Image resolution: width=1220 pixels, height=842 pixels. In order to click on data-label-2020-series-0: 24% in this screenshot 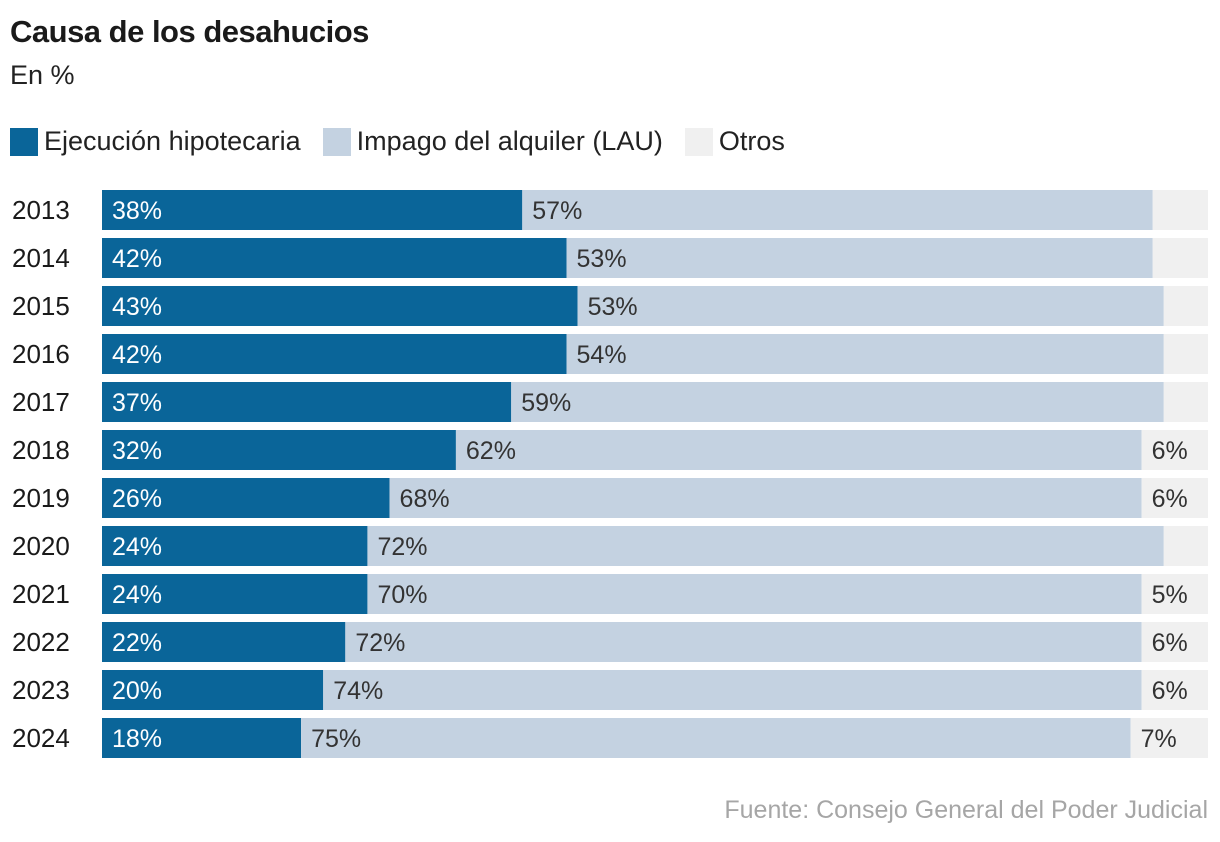, I will do `click(137, 547)`.